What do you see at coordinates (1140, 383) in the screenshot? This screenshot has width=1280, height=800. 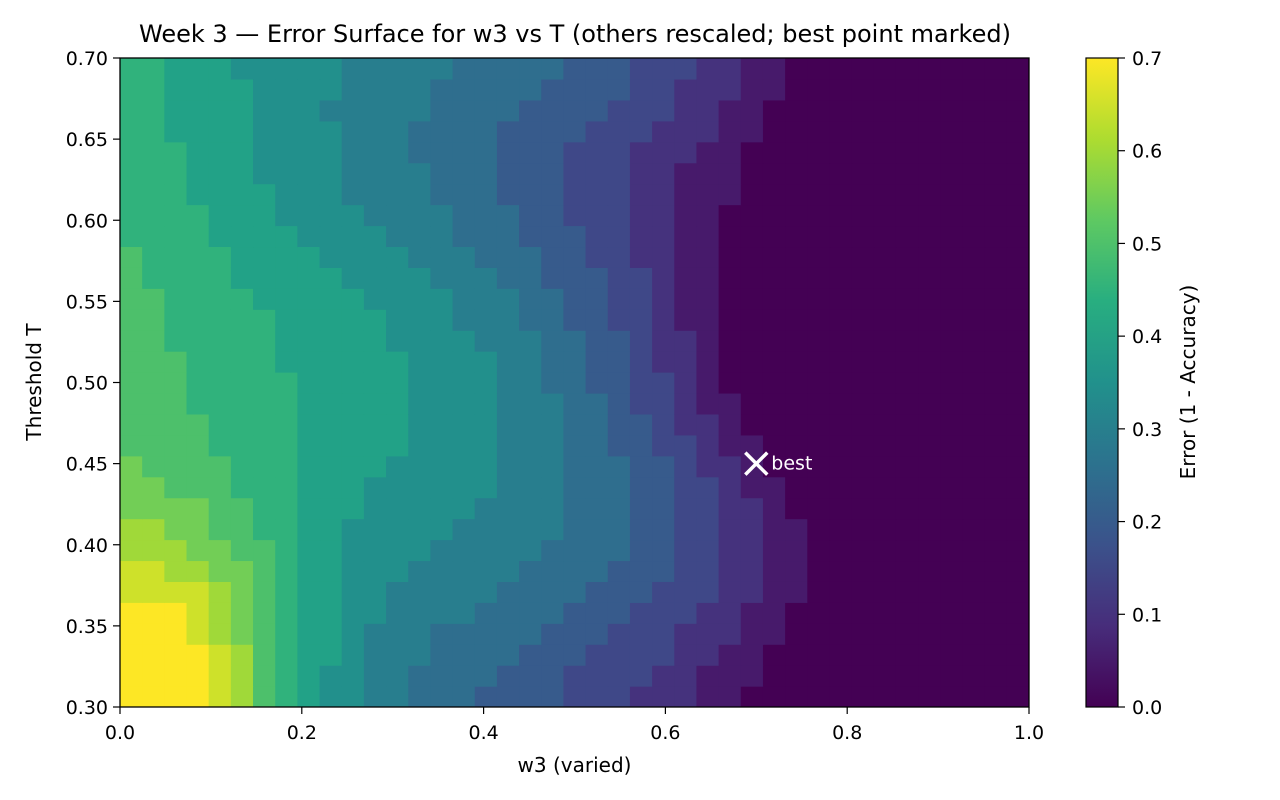 I see `colorbar-ticks: 0.0 0.1 0.2 0.3 0.4 0.5 0.6 0.7` at bounding box center [1140, 383].